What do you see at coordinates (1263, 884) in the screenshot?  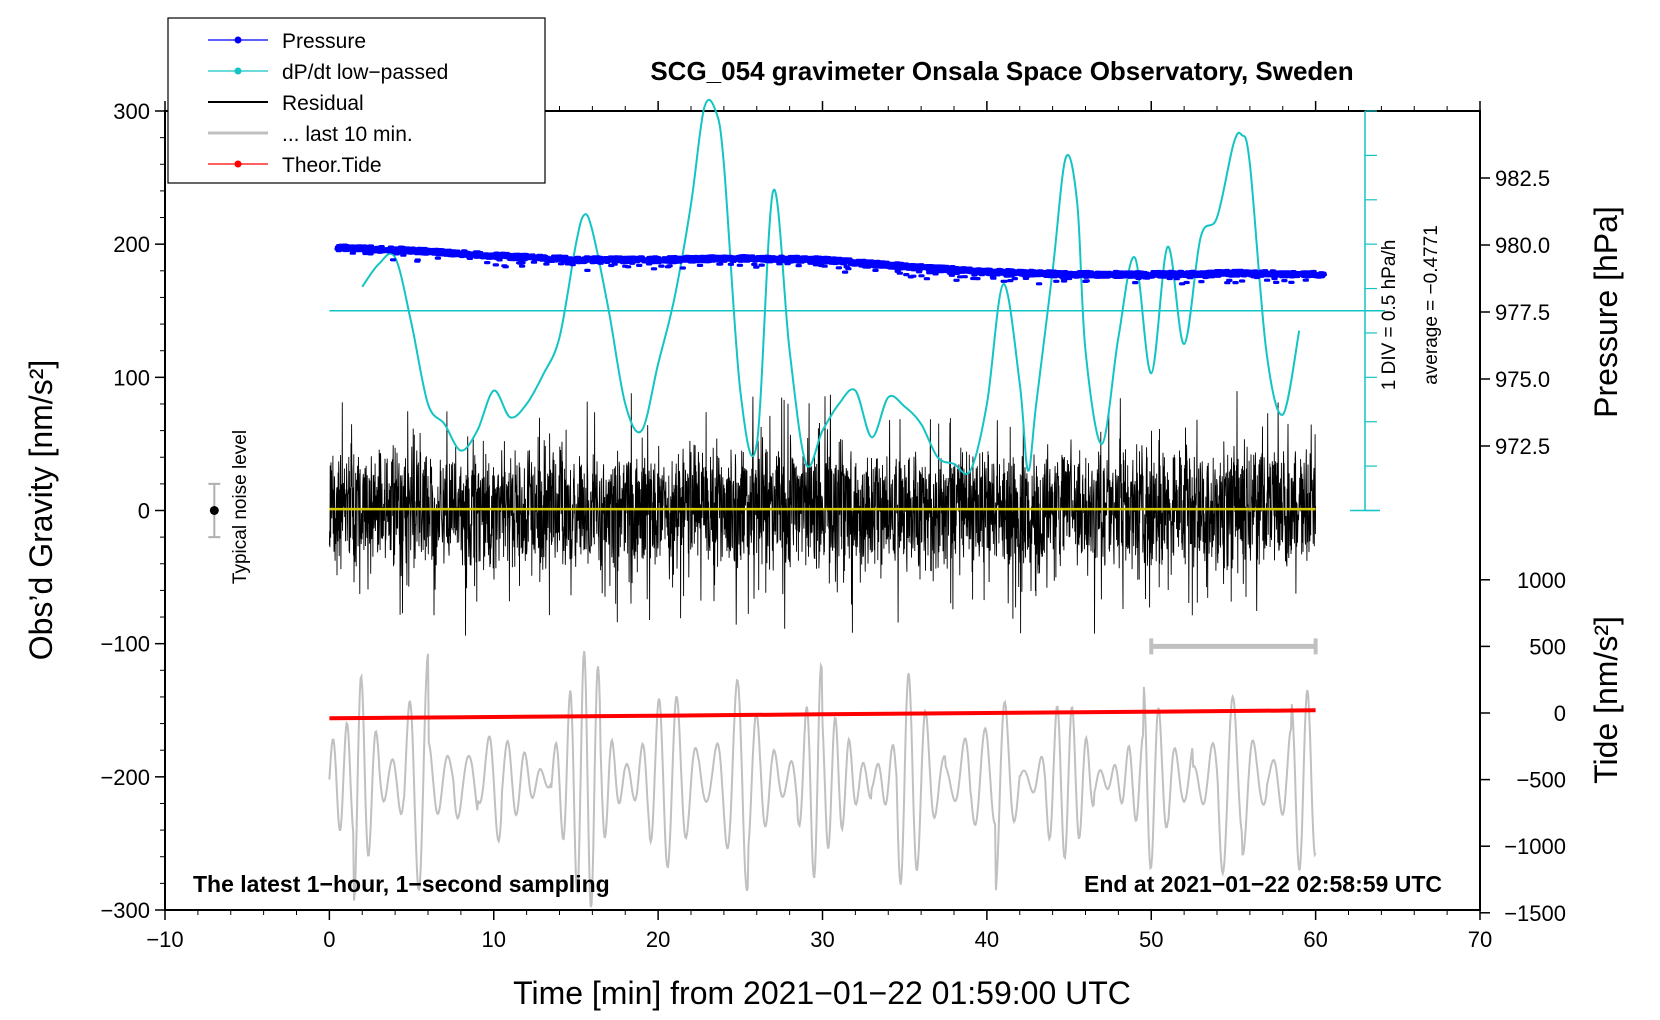 I see `end-time-annotation: End at 2021−01−22 02:58:59 UTC` at bounding box center [1263, 884].